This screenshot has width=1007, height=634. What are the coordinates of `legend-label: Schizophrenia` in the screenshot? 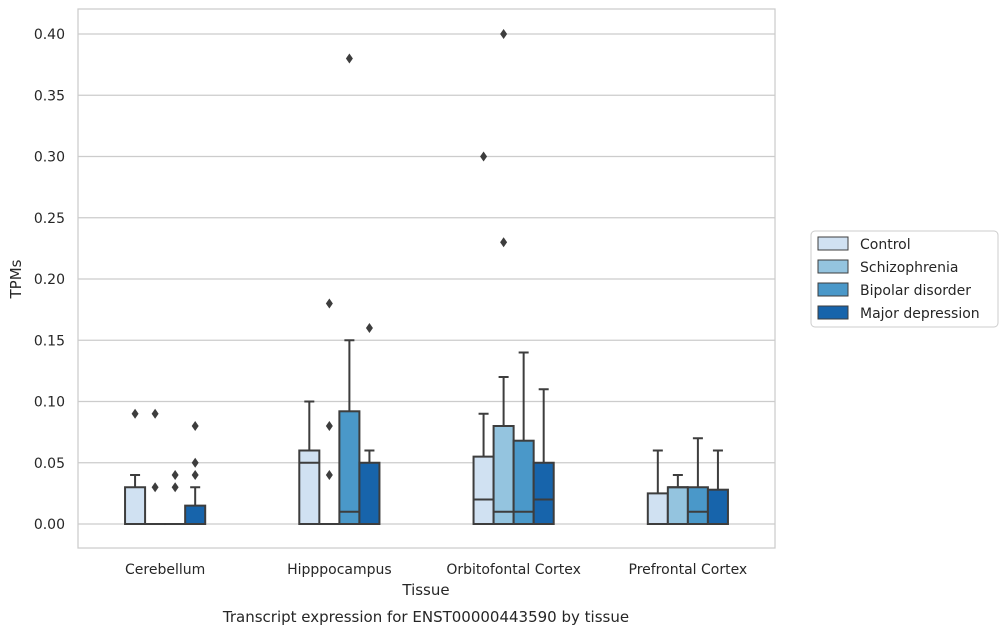 It's located at (909, 268).